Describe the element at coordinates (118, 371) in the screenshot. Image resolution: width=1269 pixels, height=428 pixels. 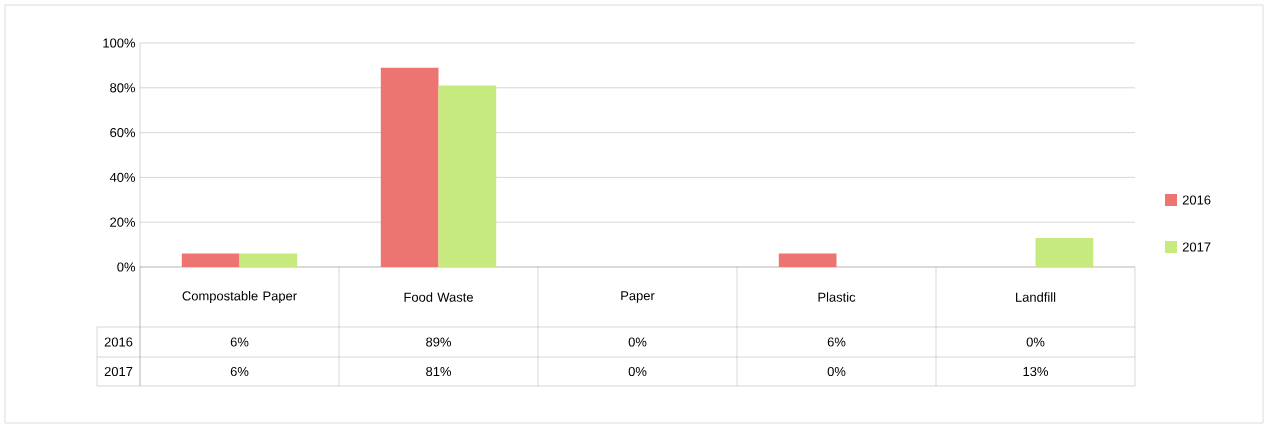
I see `text: 2017` at that location.